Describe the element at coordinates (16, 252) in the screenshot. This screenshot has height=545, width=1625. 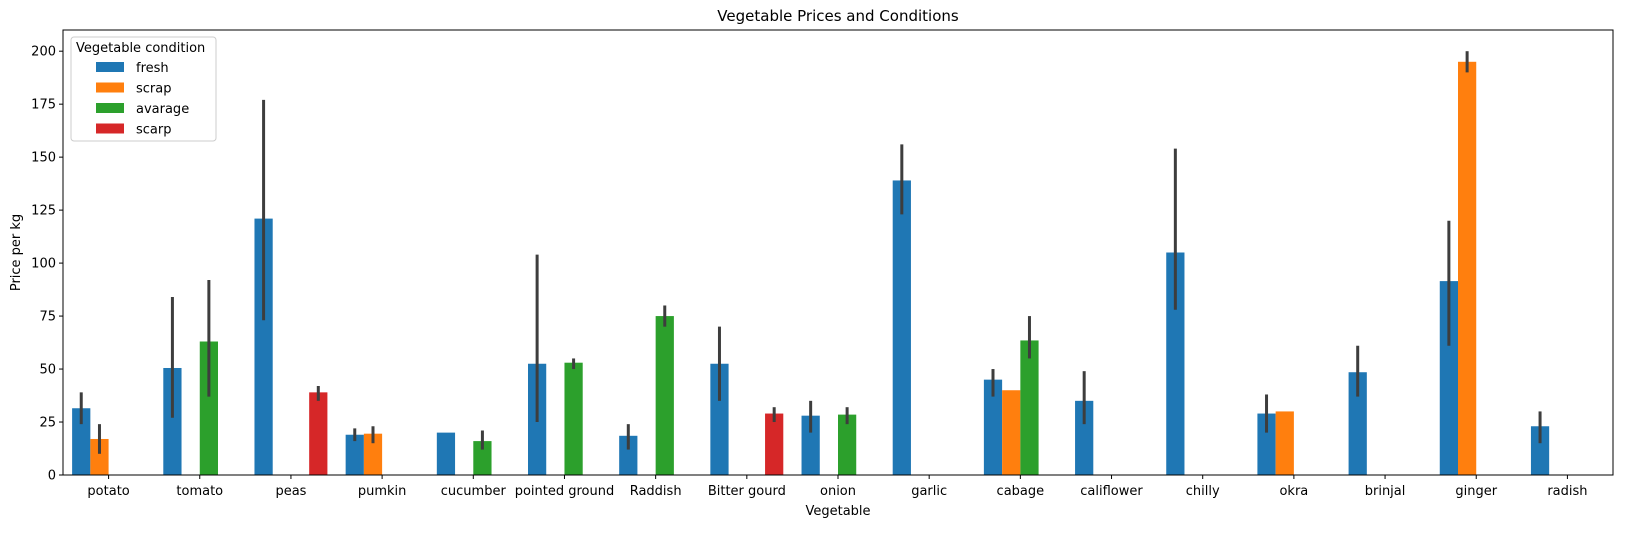
I see `y-axis-label: Price per kg` at that location.